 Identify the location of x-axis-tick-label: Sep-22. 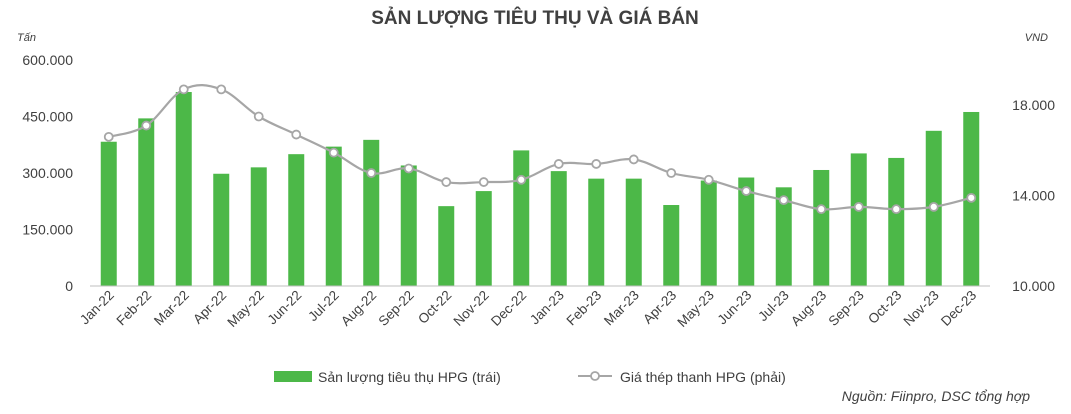
(395, 308).